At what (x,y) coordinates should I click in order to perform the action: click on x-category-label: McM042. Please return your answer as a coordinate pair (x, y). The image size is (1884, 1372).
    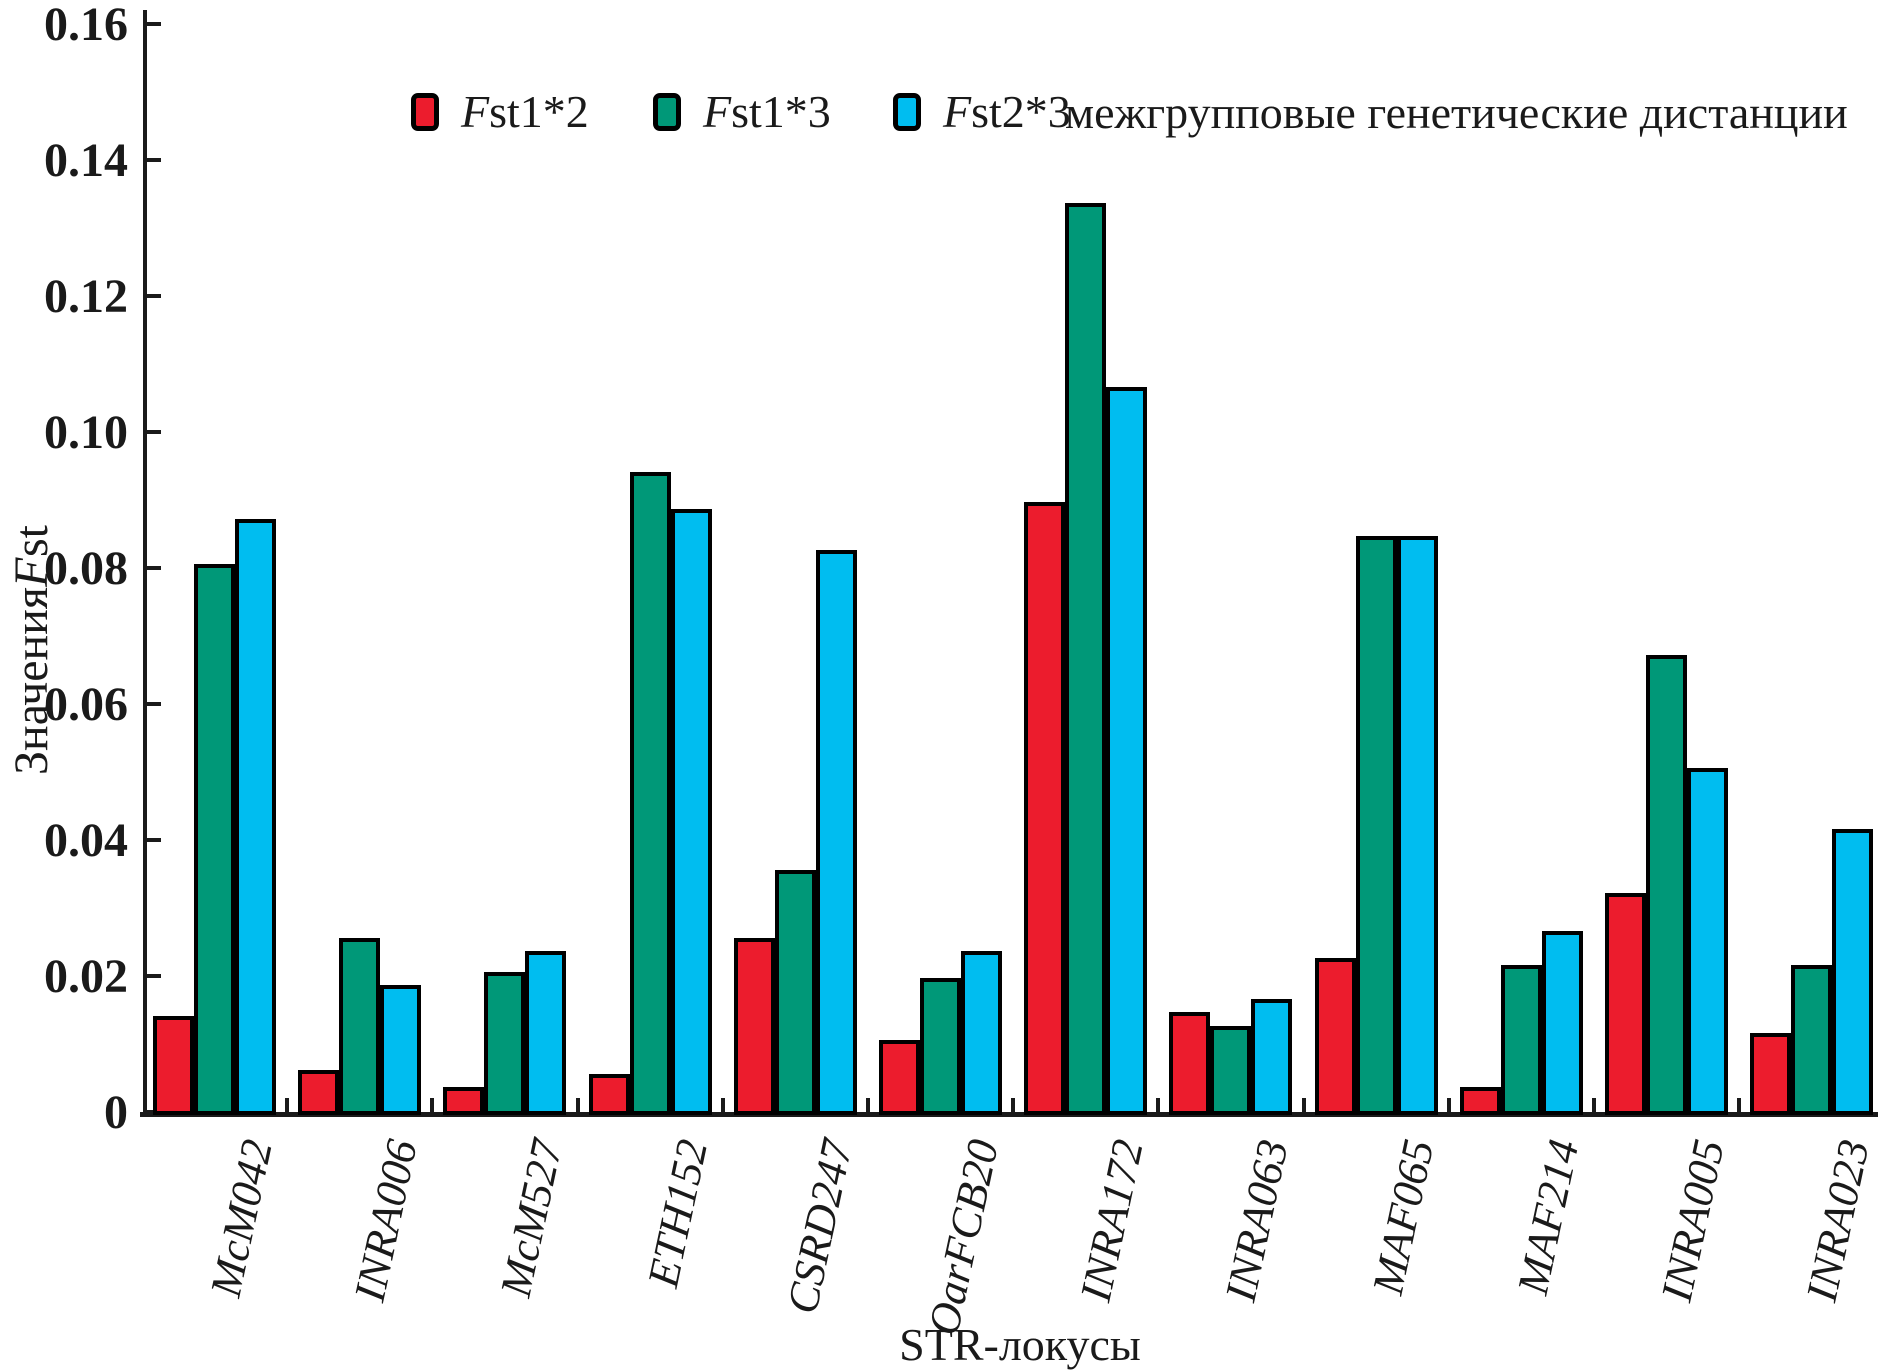
    Looking at the image, I should click on (241, 1218).